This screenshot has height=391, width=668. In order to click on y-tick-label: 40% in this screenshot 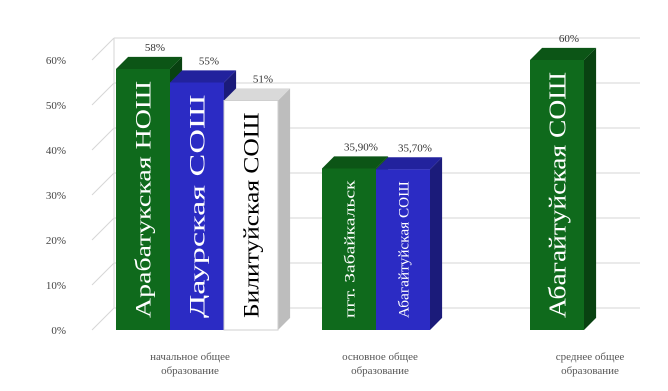, I will do `click(56, 151)`.